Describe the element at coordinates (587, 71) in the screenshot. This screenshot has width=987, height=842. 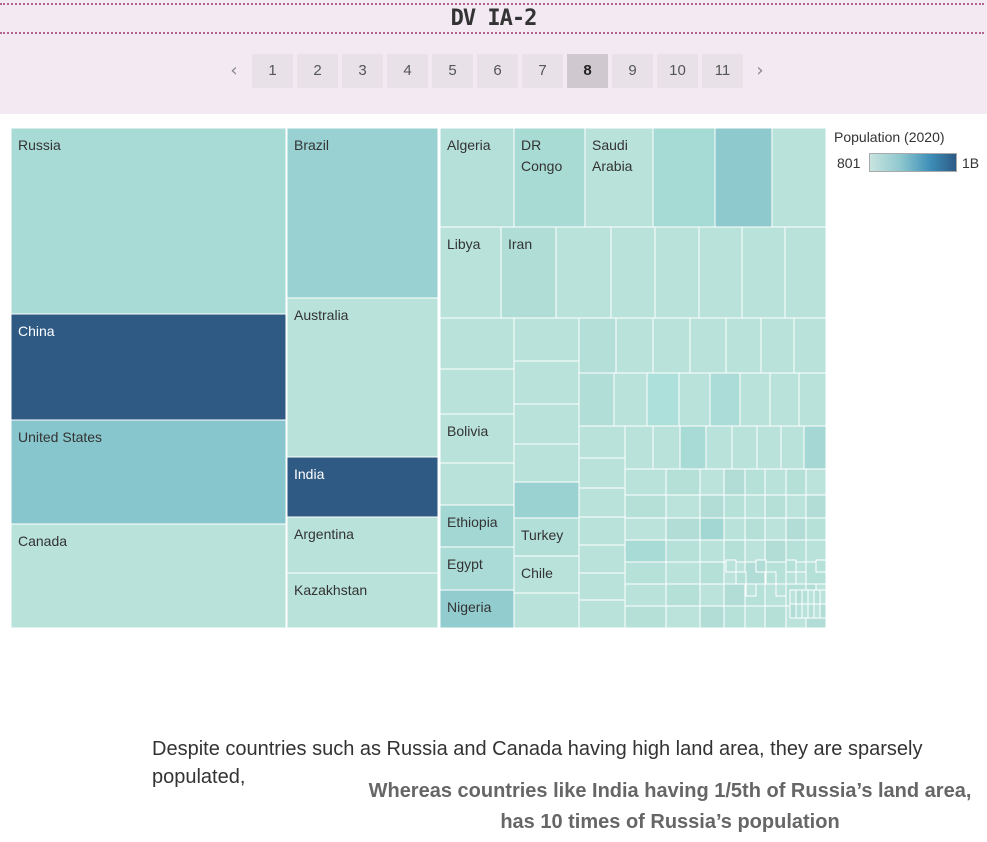
I see `page-button-8: 8` at that location.